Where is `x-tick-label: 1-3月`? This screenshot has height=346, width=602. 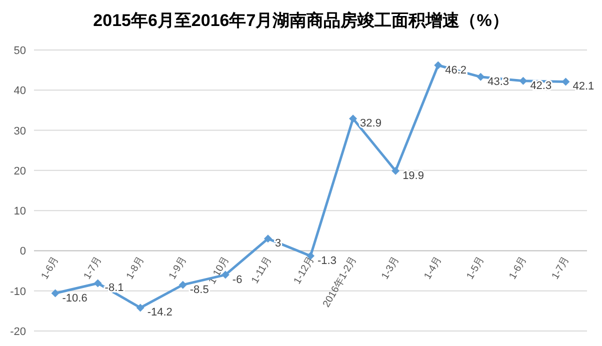
x-tick-label: 1-3月 is located at coordinates (391, 268).